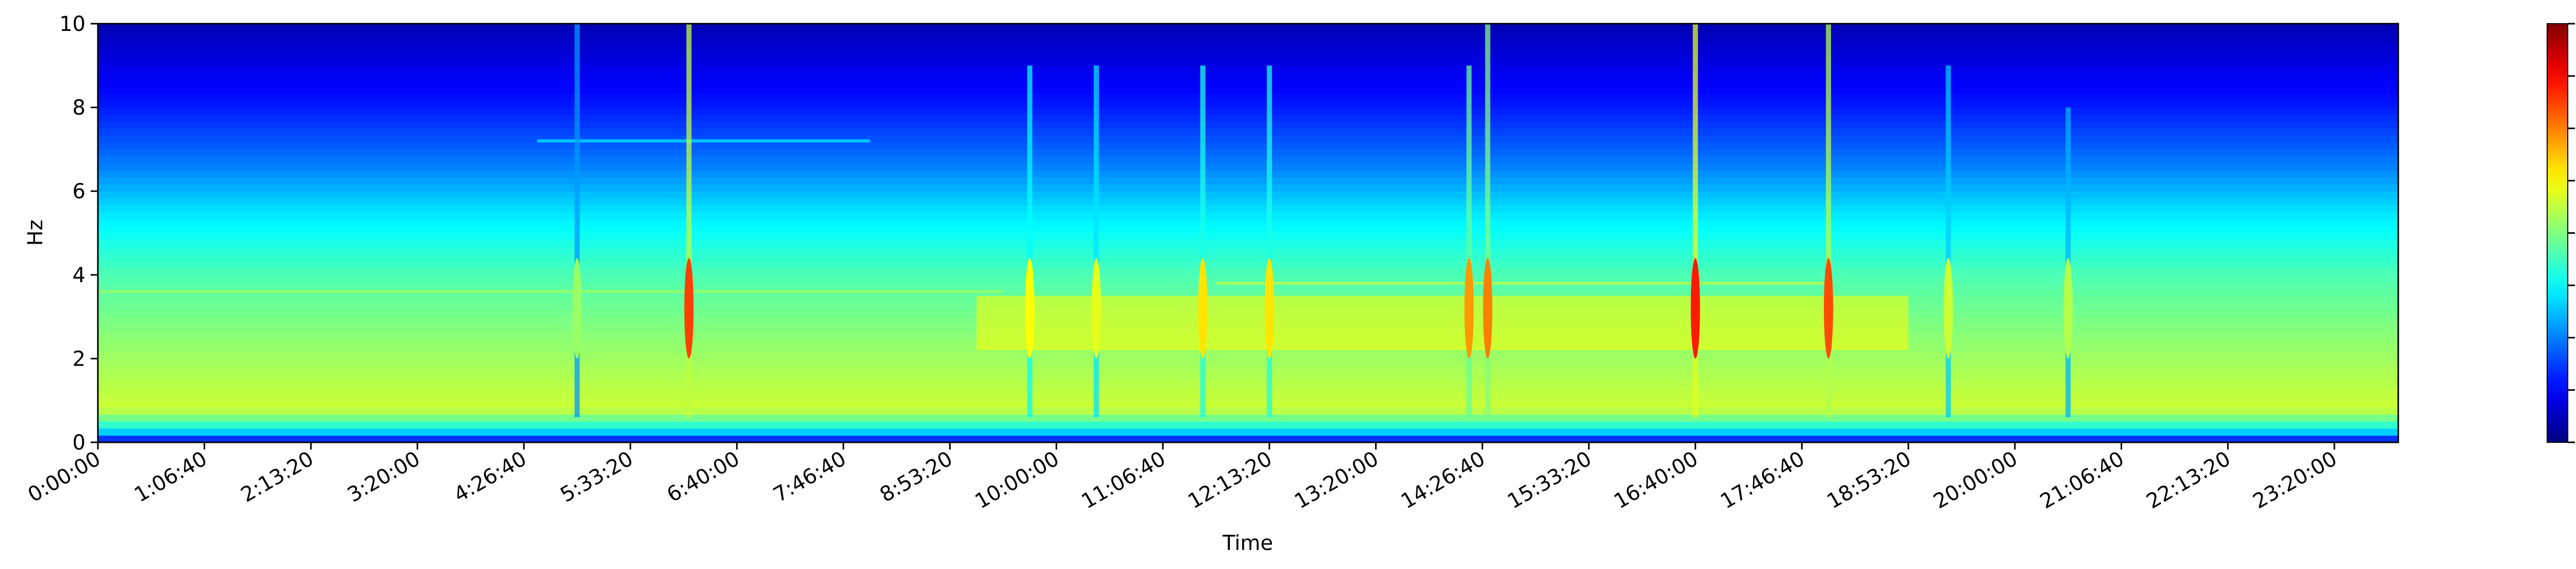  Describe the element at coordinates (170, 477) in the screenshot. I see `x-tick-label: 1:06:40` at that location.